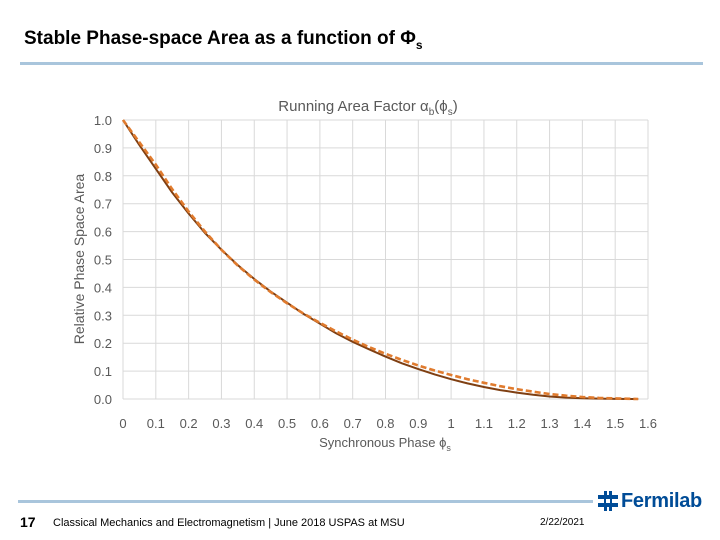 This screenshot has width=720, height=540. Describe the element at coordinates (550, 423) in the screenshot. I see `x-tick-label: 1.3` at that location.